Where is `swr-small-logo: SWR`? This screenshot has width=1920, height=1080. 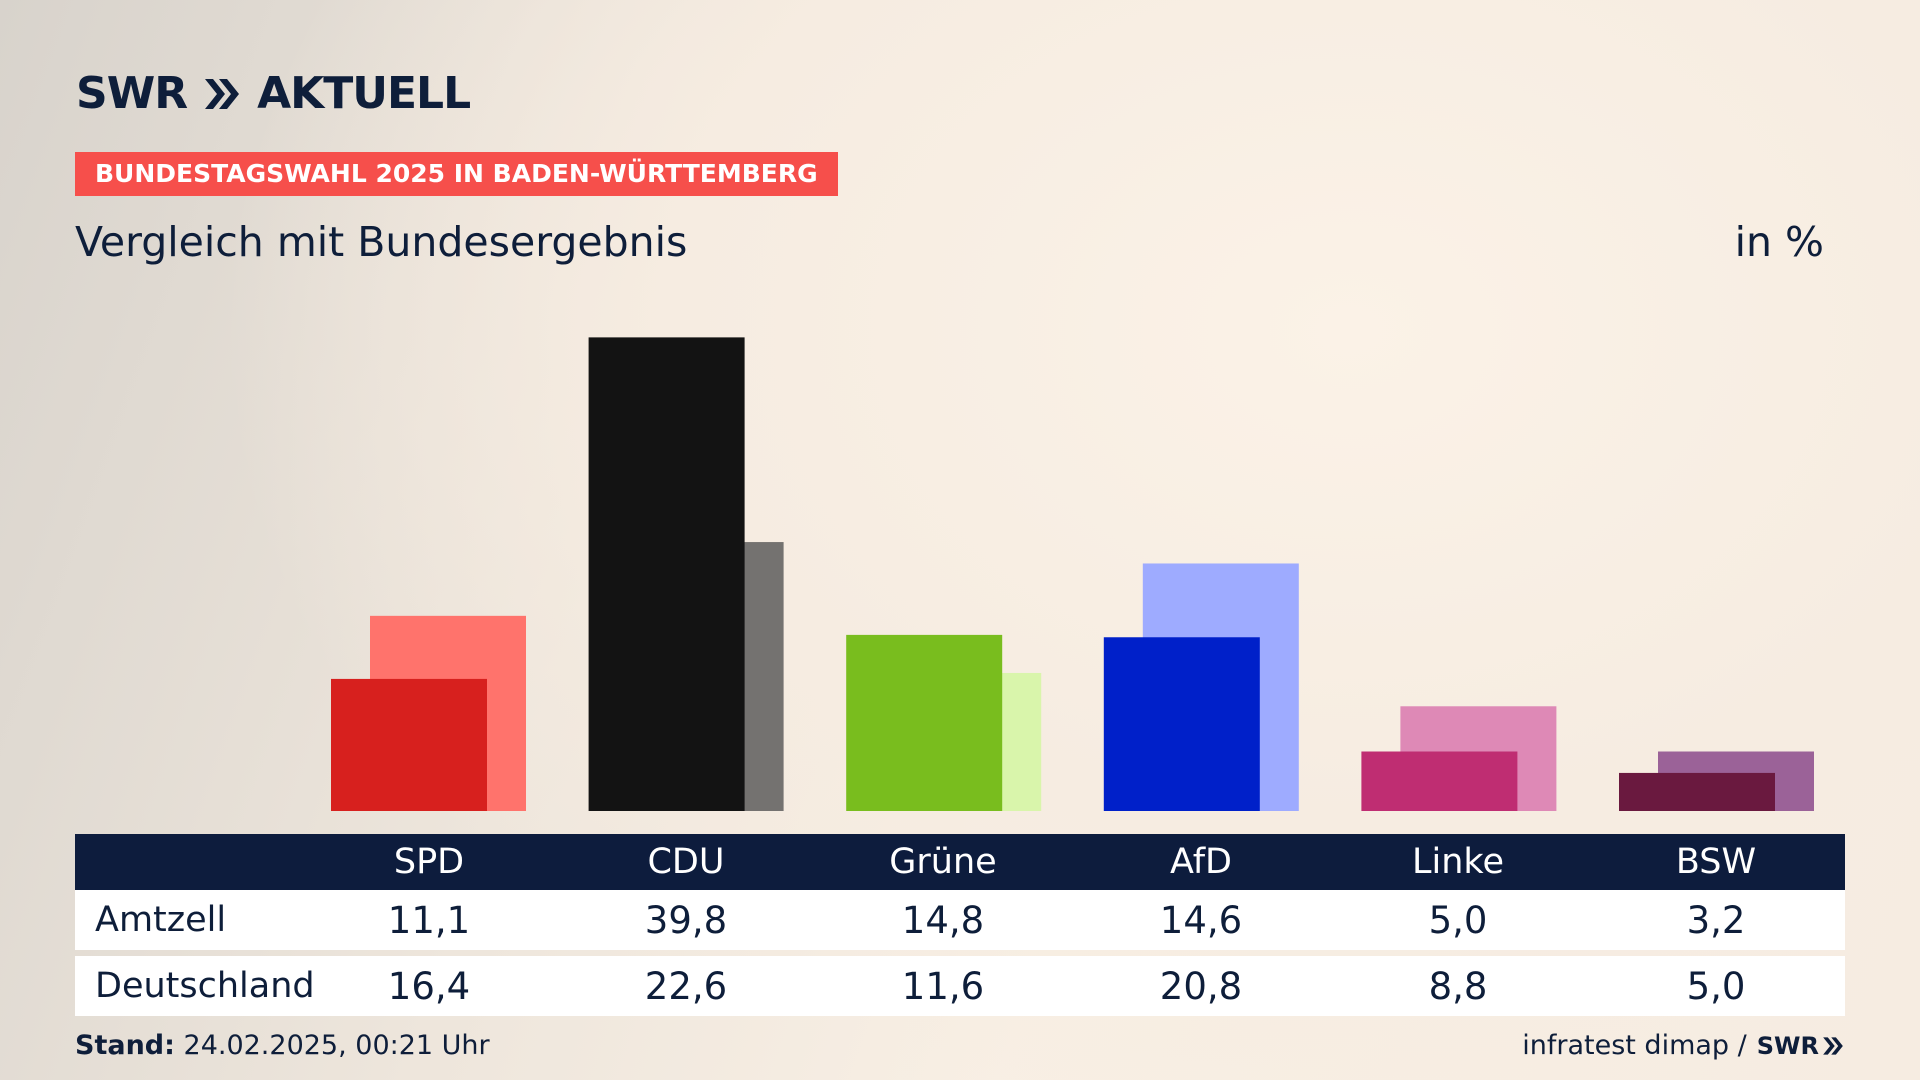 swr-small-logo: SWR is located at coordinates (1800, 1046).